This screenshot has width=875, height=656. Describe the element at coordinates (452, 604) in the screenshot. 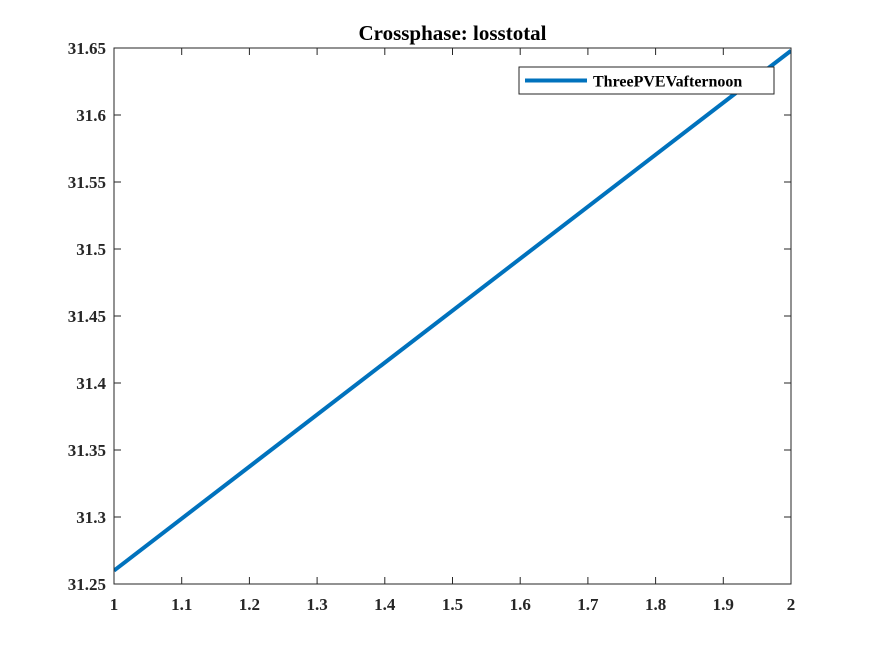

I see `x-tick-label: 1.5` at that location.